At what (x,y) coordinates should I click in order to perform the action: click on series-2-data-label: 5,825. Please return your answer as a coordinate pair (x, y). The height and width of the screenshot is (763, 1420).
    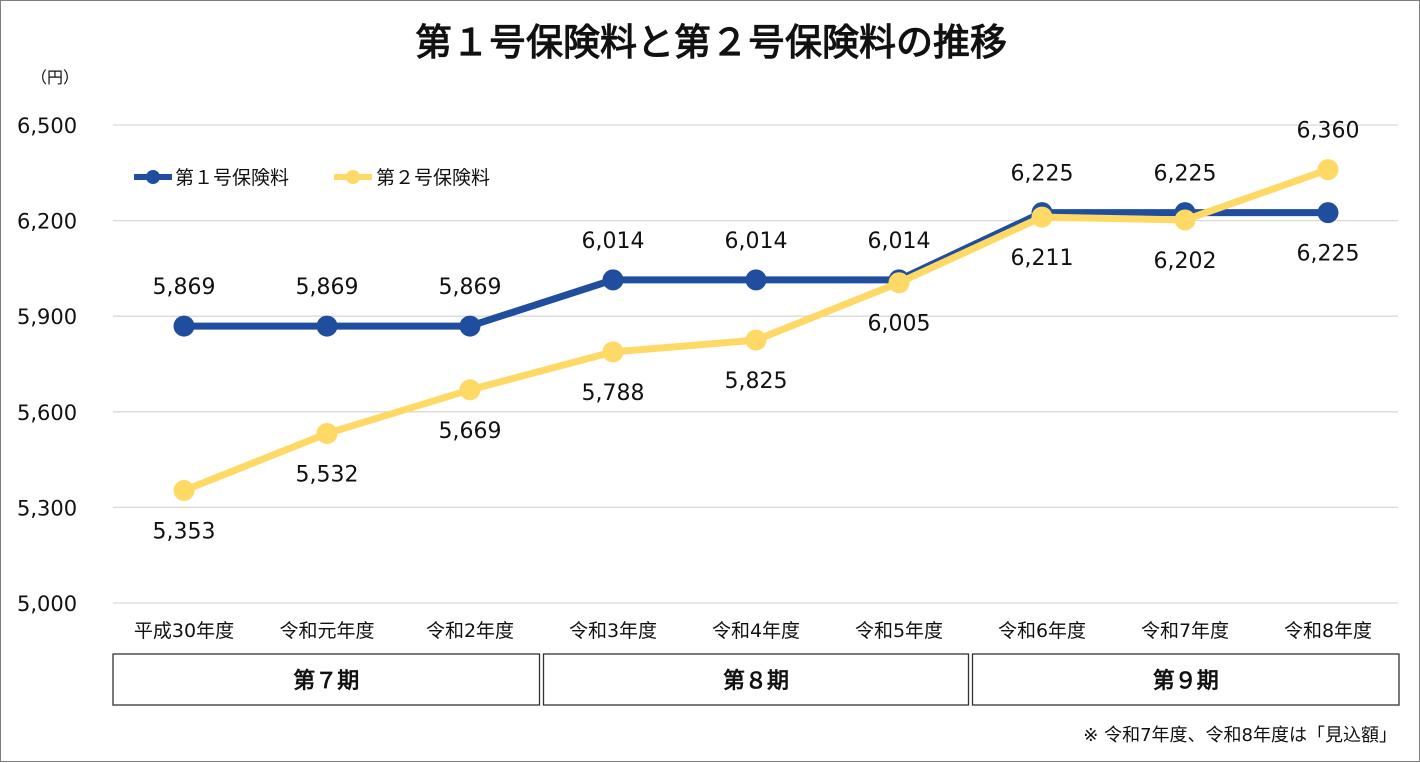
    Looking at the image, I should click on (756, 381).